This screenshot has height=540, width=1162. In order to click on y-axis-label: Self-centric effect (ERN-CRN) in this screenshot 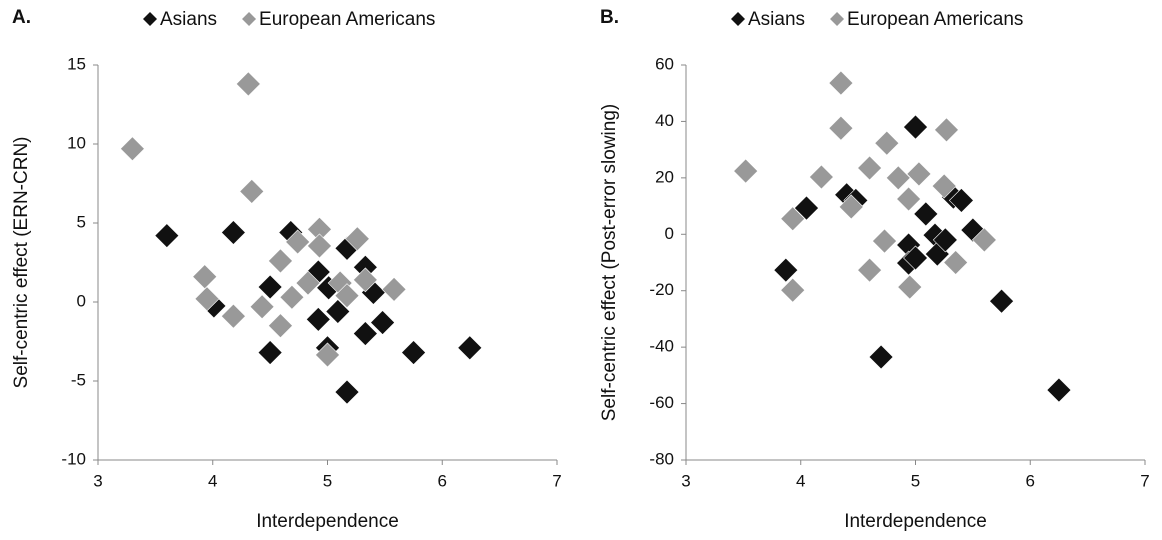, I will do `click(21, 263)`.